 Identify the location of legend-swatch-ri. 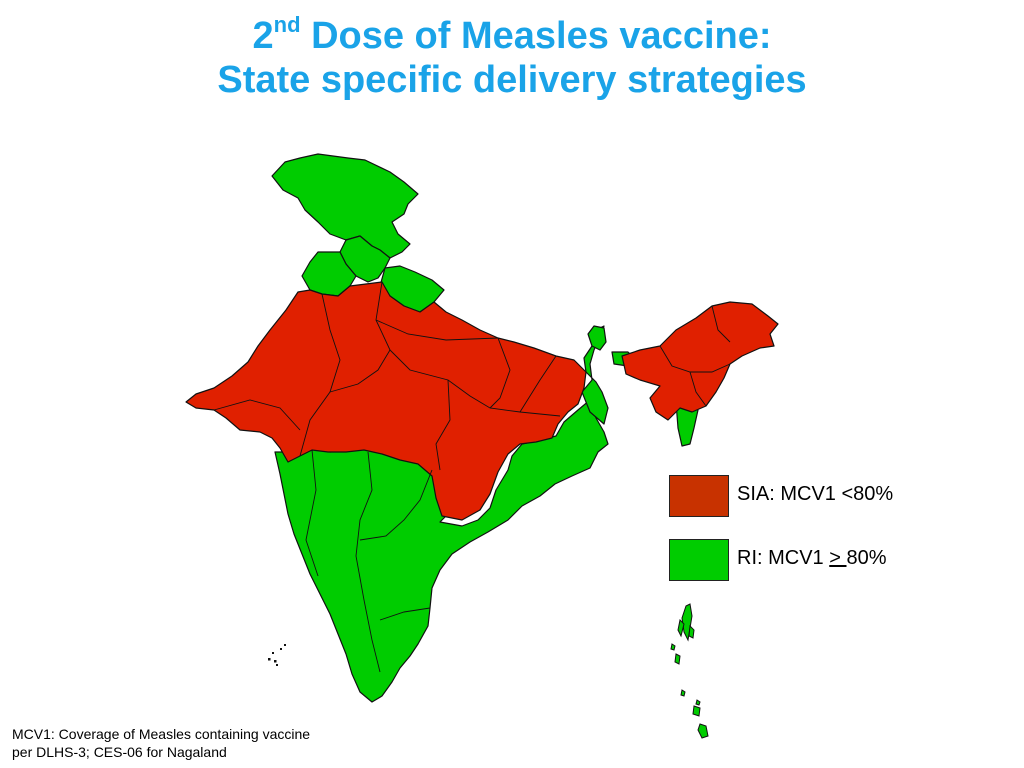
(699, 560).